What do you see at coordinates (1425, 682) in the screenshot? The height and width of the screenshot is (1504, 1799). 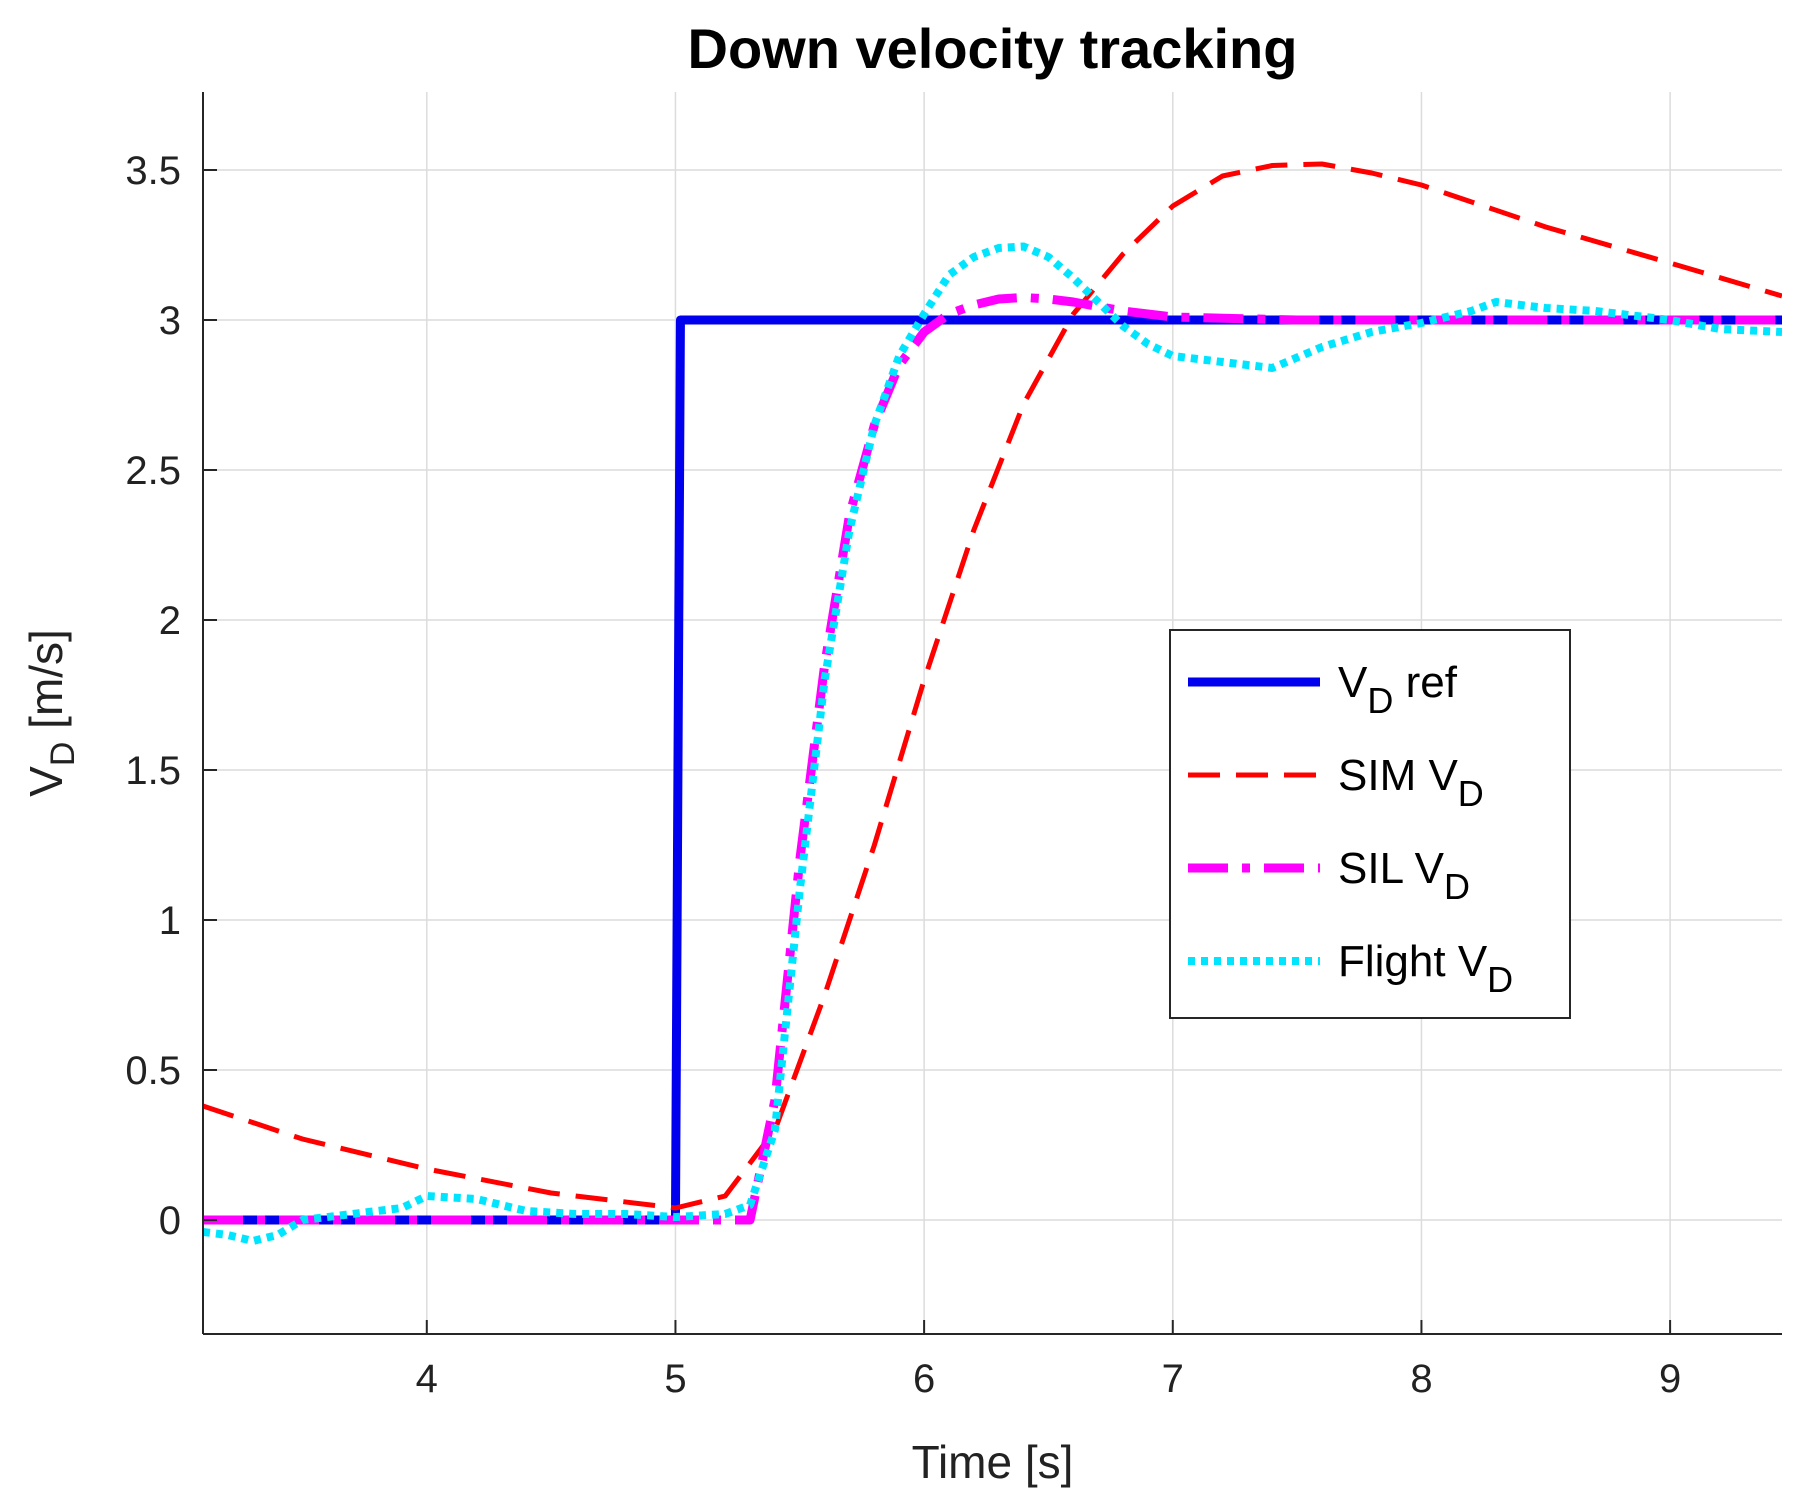 I see `legend-label-suffix: ref` at bounding box center [1425, 682].